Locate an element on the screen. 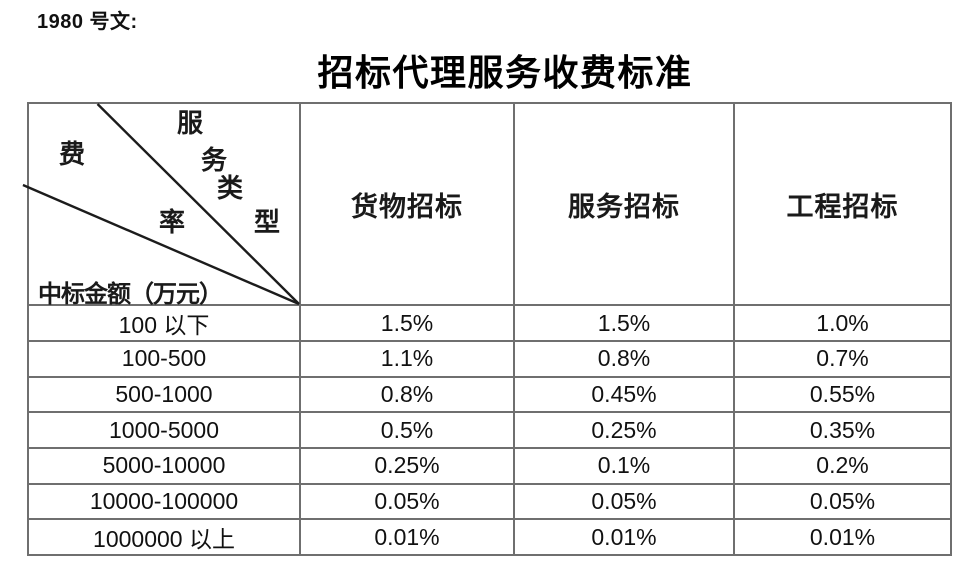 The width and height of the screenshot is (976, 581). fee-rate-char: 费 is located at coordinates (72, 154).